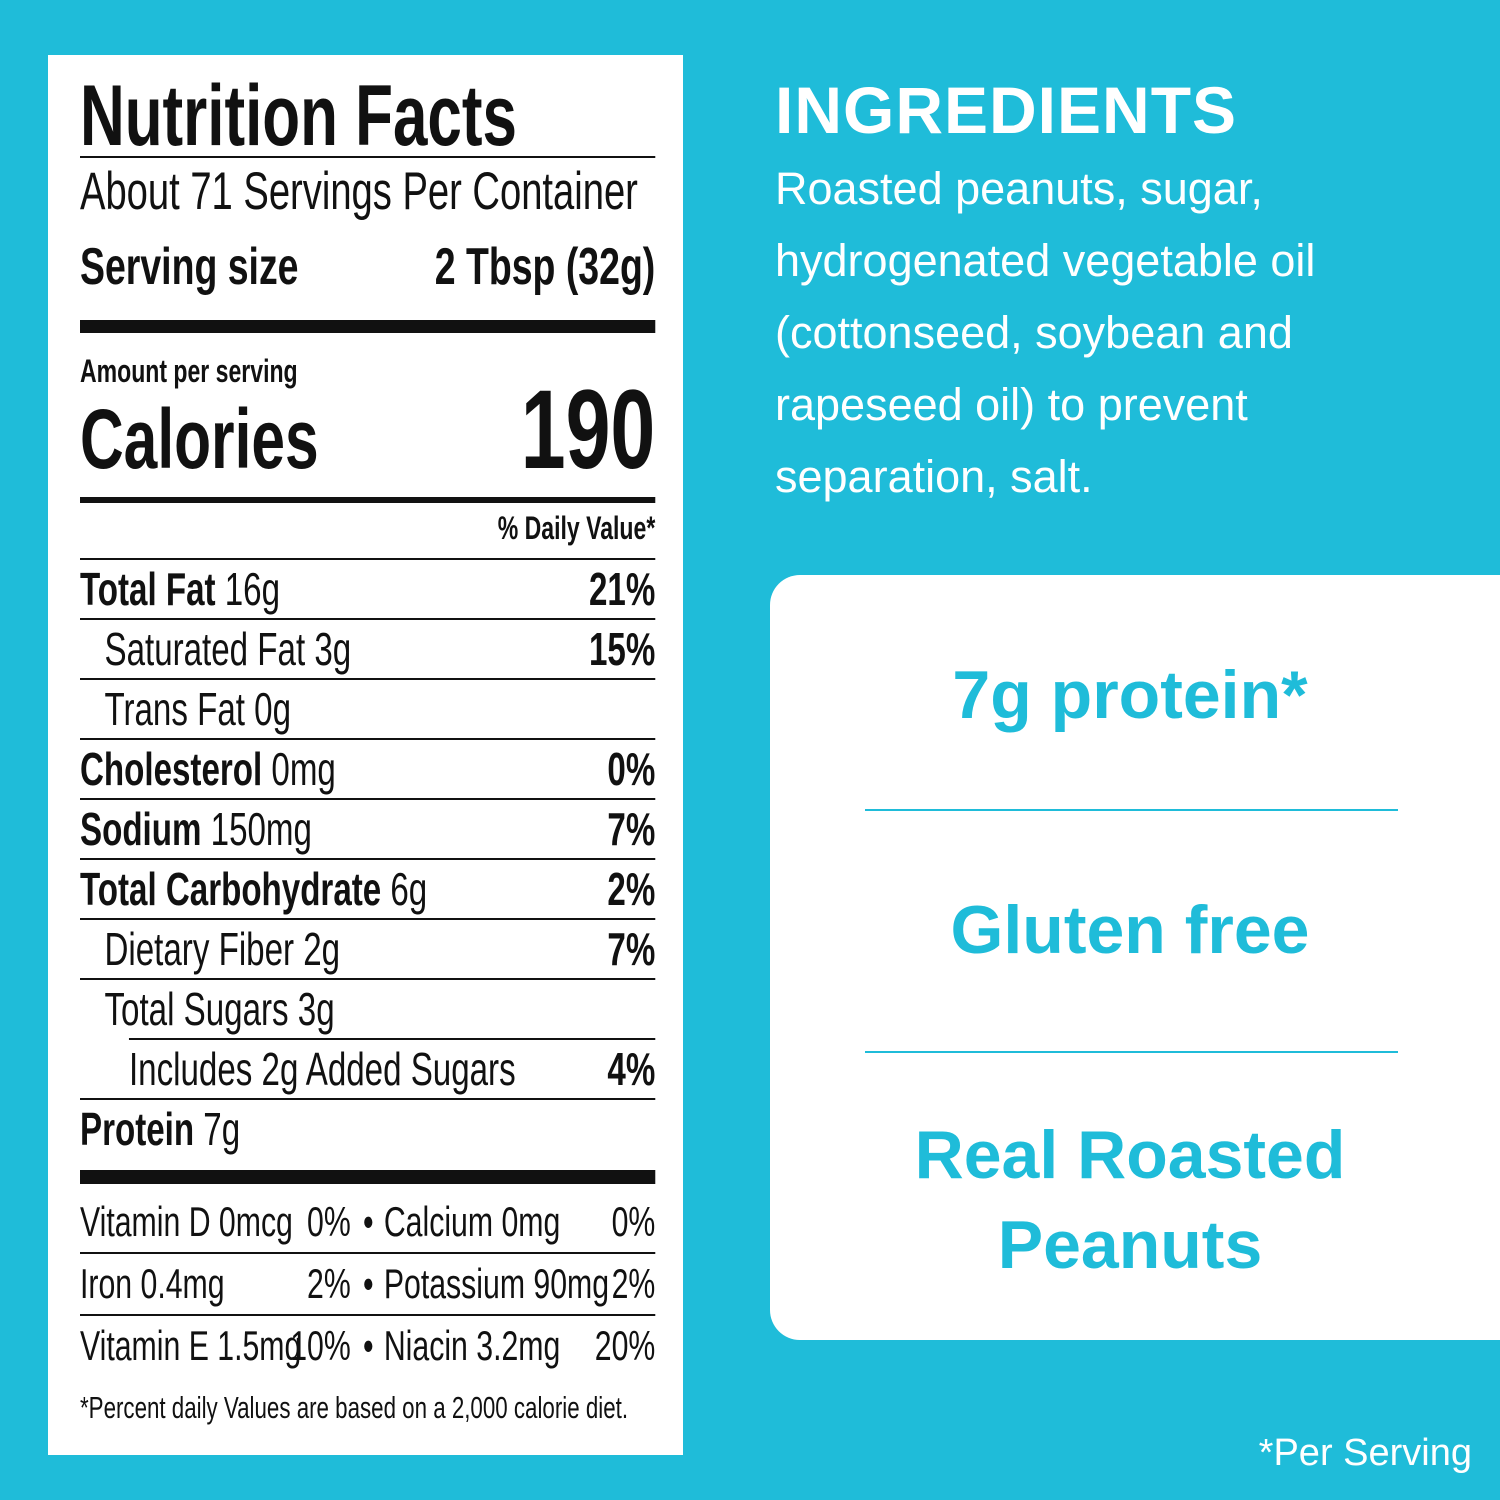 The height and width of the screenshot is (1500, 1500). Describe the element at coordinates (631, 889) in the screenshot. I see `daily-value: 2%` at that location.